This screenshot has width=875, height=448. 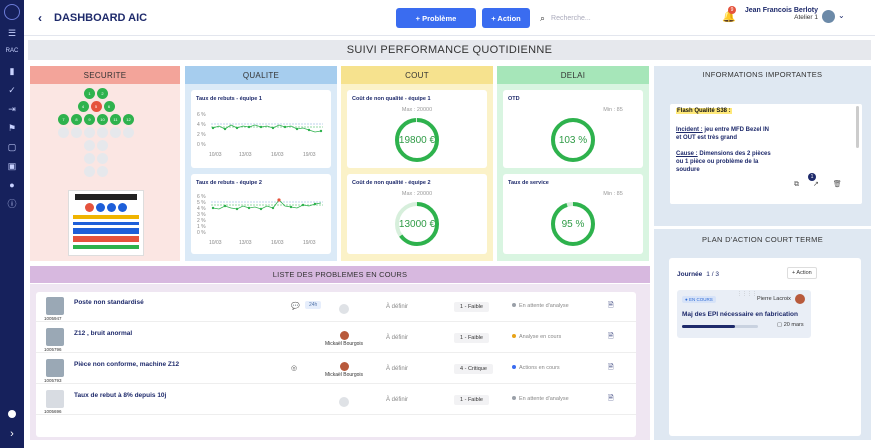 I want to click on safety-day-7: 7, so click(x=63, y=119).